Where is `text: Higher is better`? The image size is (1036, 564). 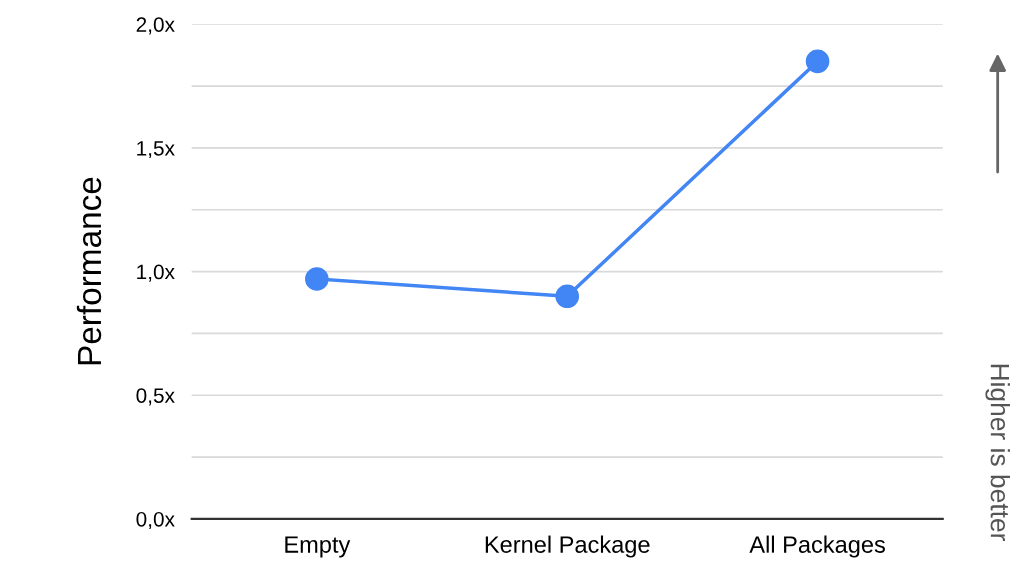 text: Higher is better is located at coordinates (997, 453).